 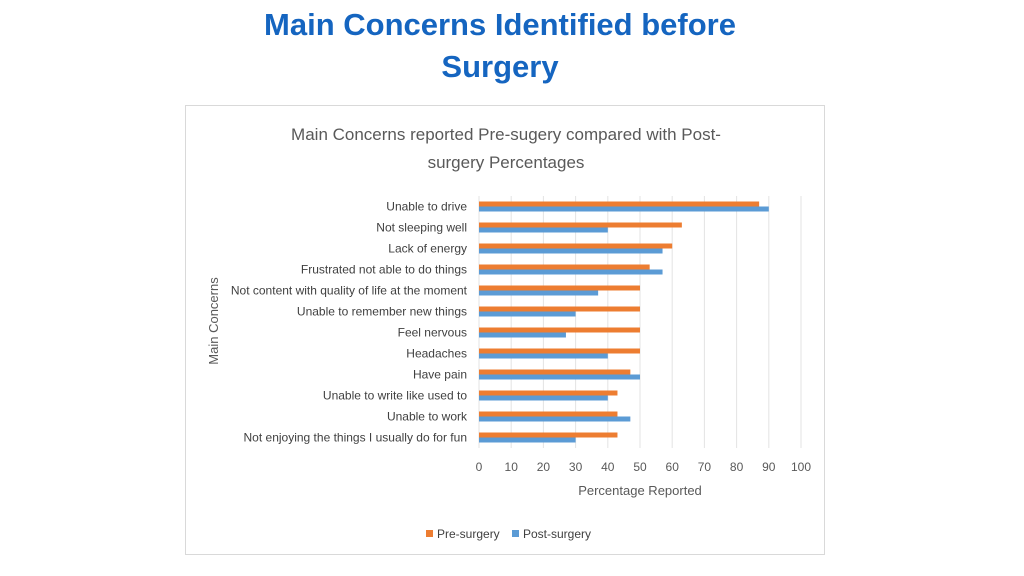 What do you see at coordinates (624, 322) in the screenshot?
I see `bar-series` at bounding box center [624, 322].